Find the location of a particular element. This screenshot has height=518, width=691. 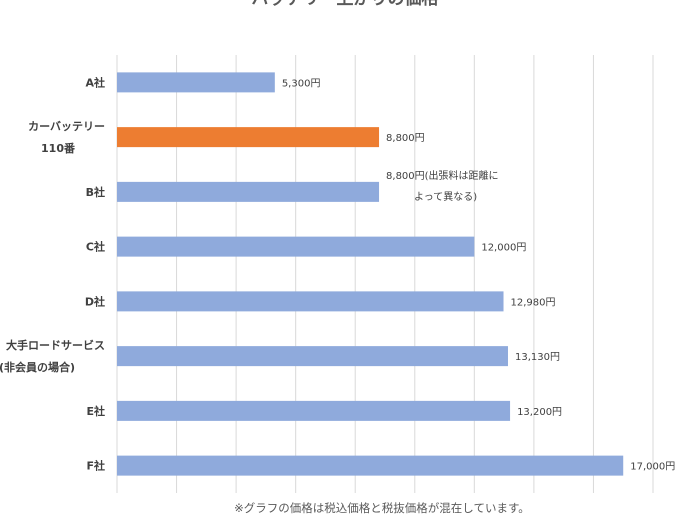

category-label: カーバッテリー 110番 is located at coordinates (66, 137).